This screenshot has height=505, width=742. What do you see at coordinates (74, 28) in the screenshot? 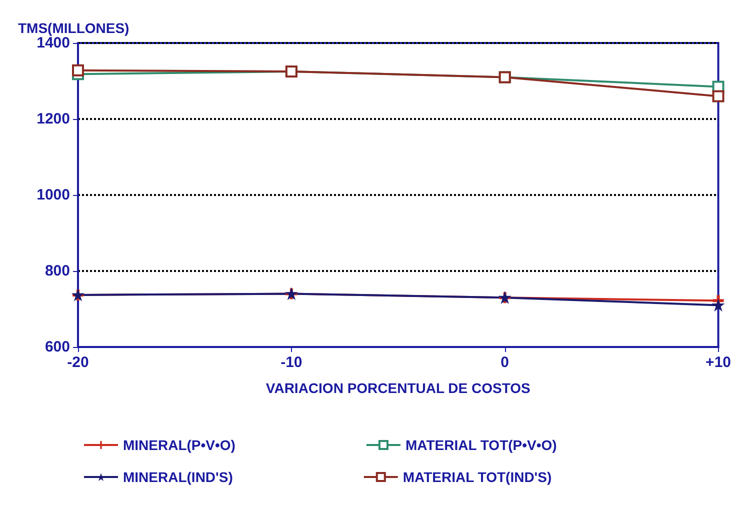
I see `y-axis-title: TMS(MILLONES)` at bounding box center [74, 28].